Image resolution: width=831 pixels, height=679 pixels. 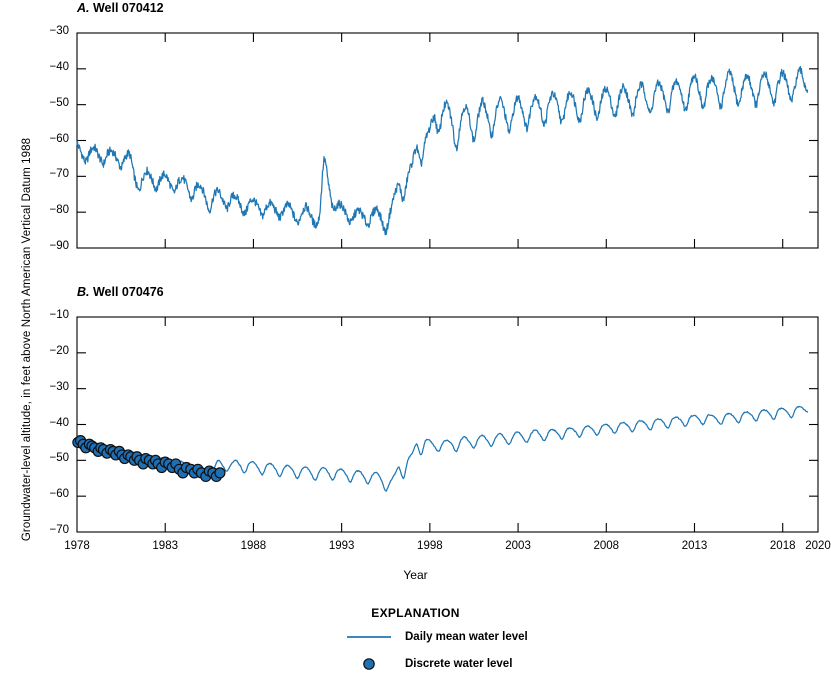 What do you see at coordinates (606, 546) in the screenshot?
I see `x-tick-label: 2008` at bounding box center [606, 546].